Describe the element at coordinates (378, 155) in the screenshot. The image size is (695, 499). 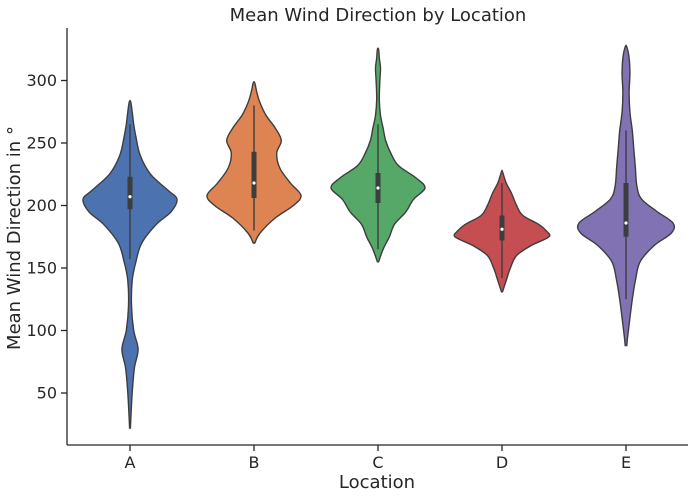
I see `violin-C` at that location.